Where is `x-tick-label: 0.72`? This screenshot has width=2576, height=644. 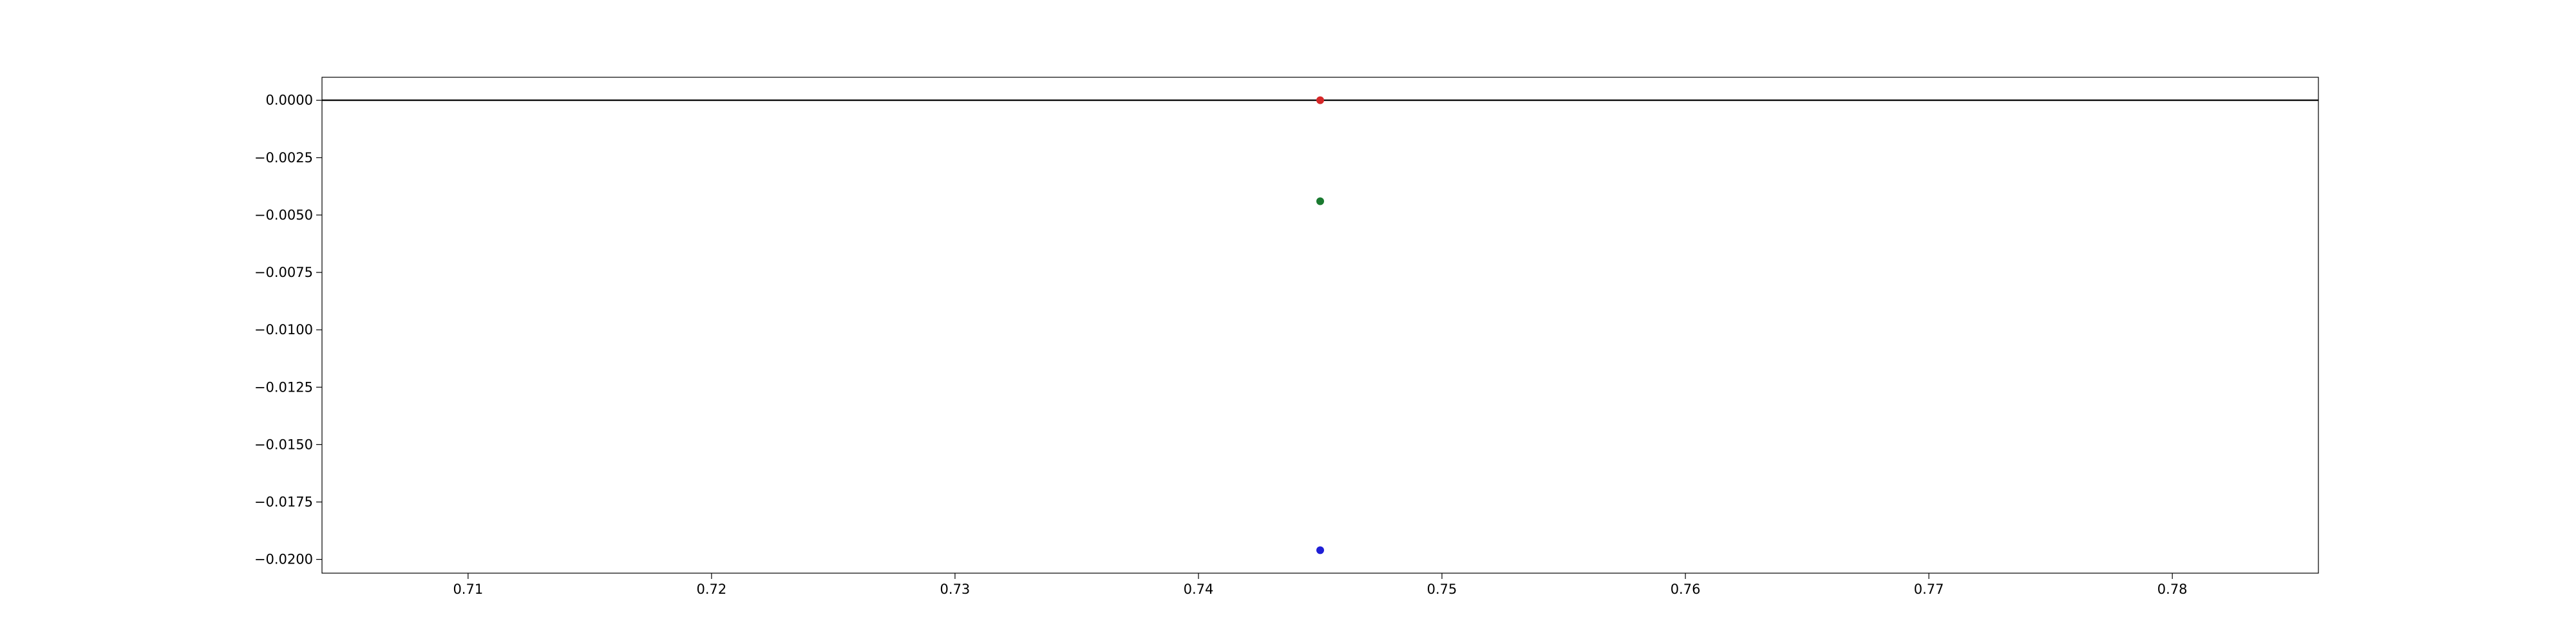 x-tick-label: 0.72 is located at coordinates (711, 589).